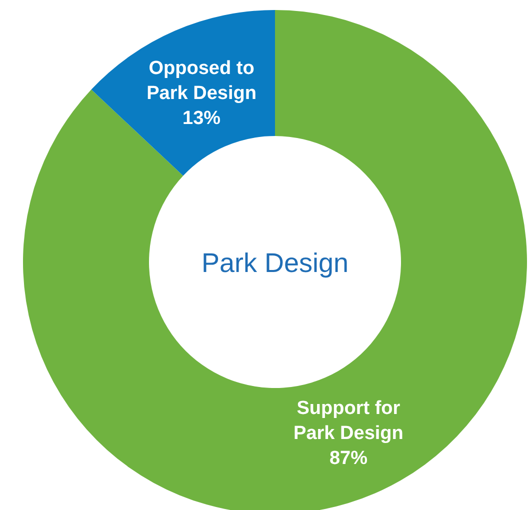 The image size is (532, 510). What do you see at coordinates (348, 458) in the screenshot?
I see `data-label: 87%` at bounding box center [348, 458].